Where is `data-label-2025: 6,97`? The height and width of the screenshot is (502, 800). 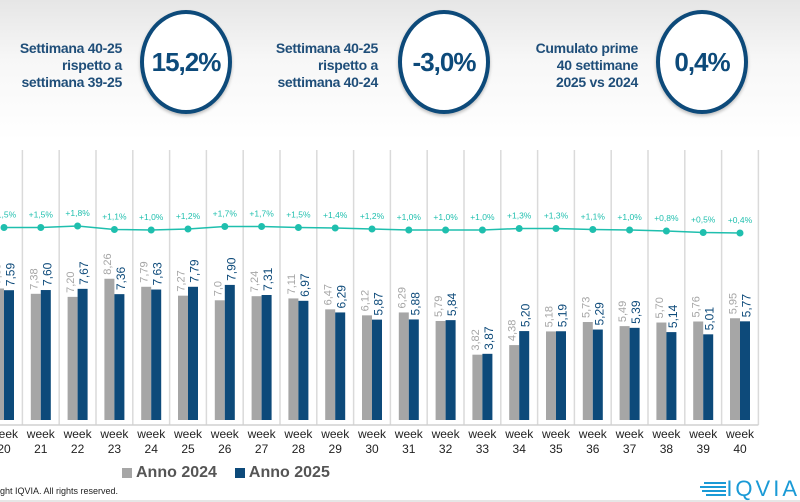
data-label-2025: 6,97 is located at coordinates (305, 285).